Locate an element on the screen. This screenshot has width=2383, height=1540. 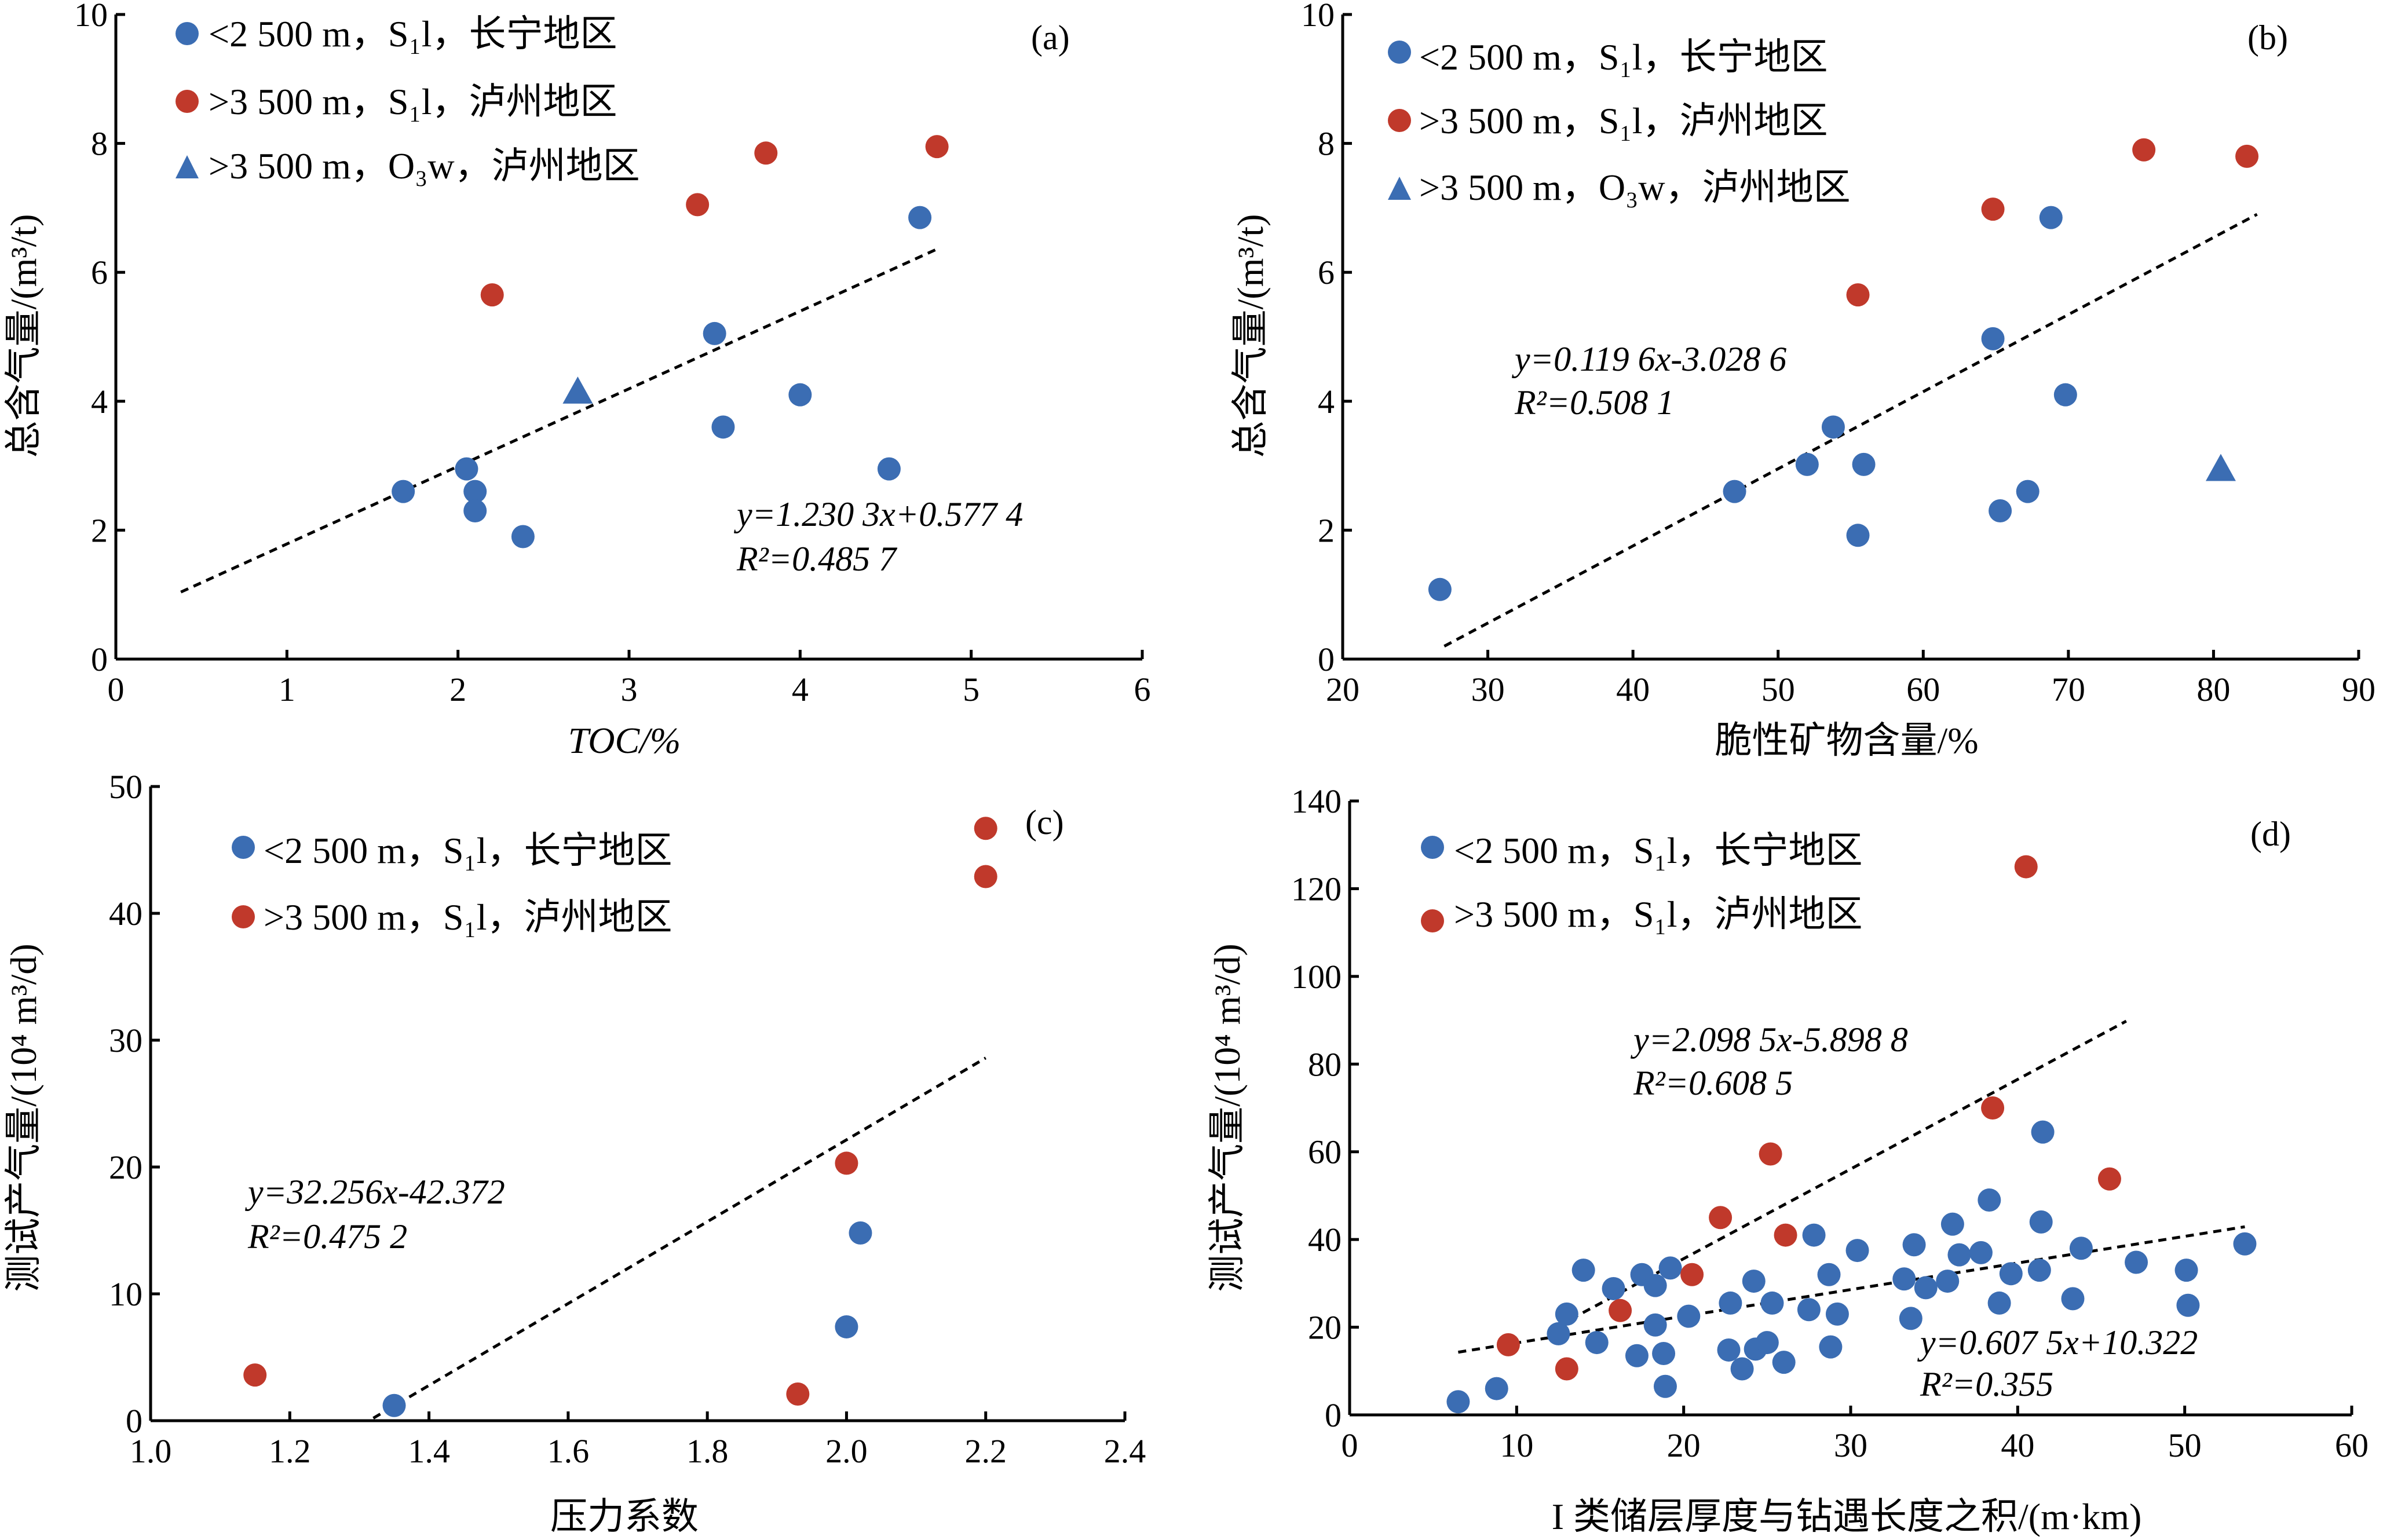
y-tick-label-b-5: 10 is located at coordinates (1318, 17).